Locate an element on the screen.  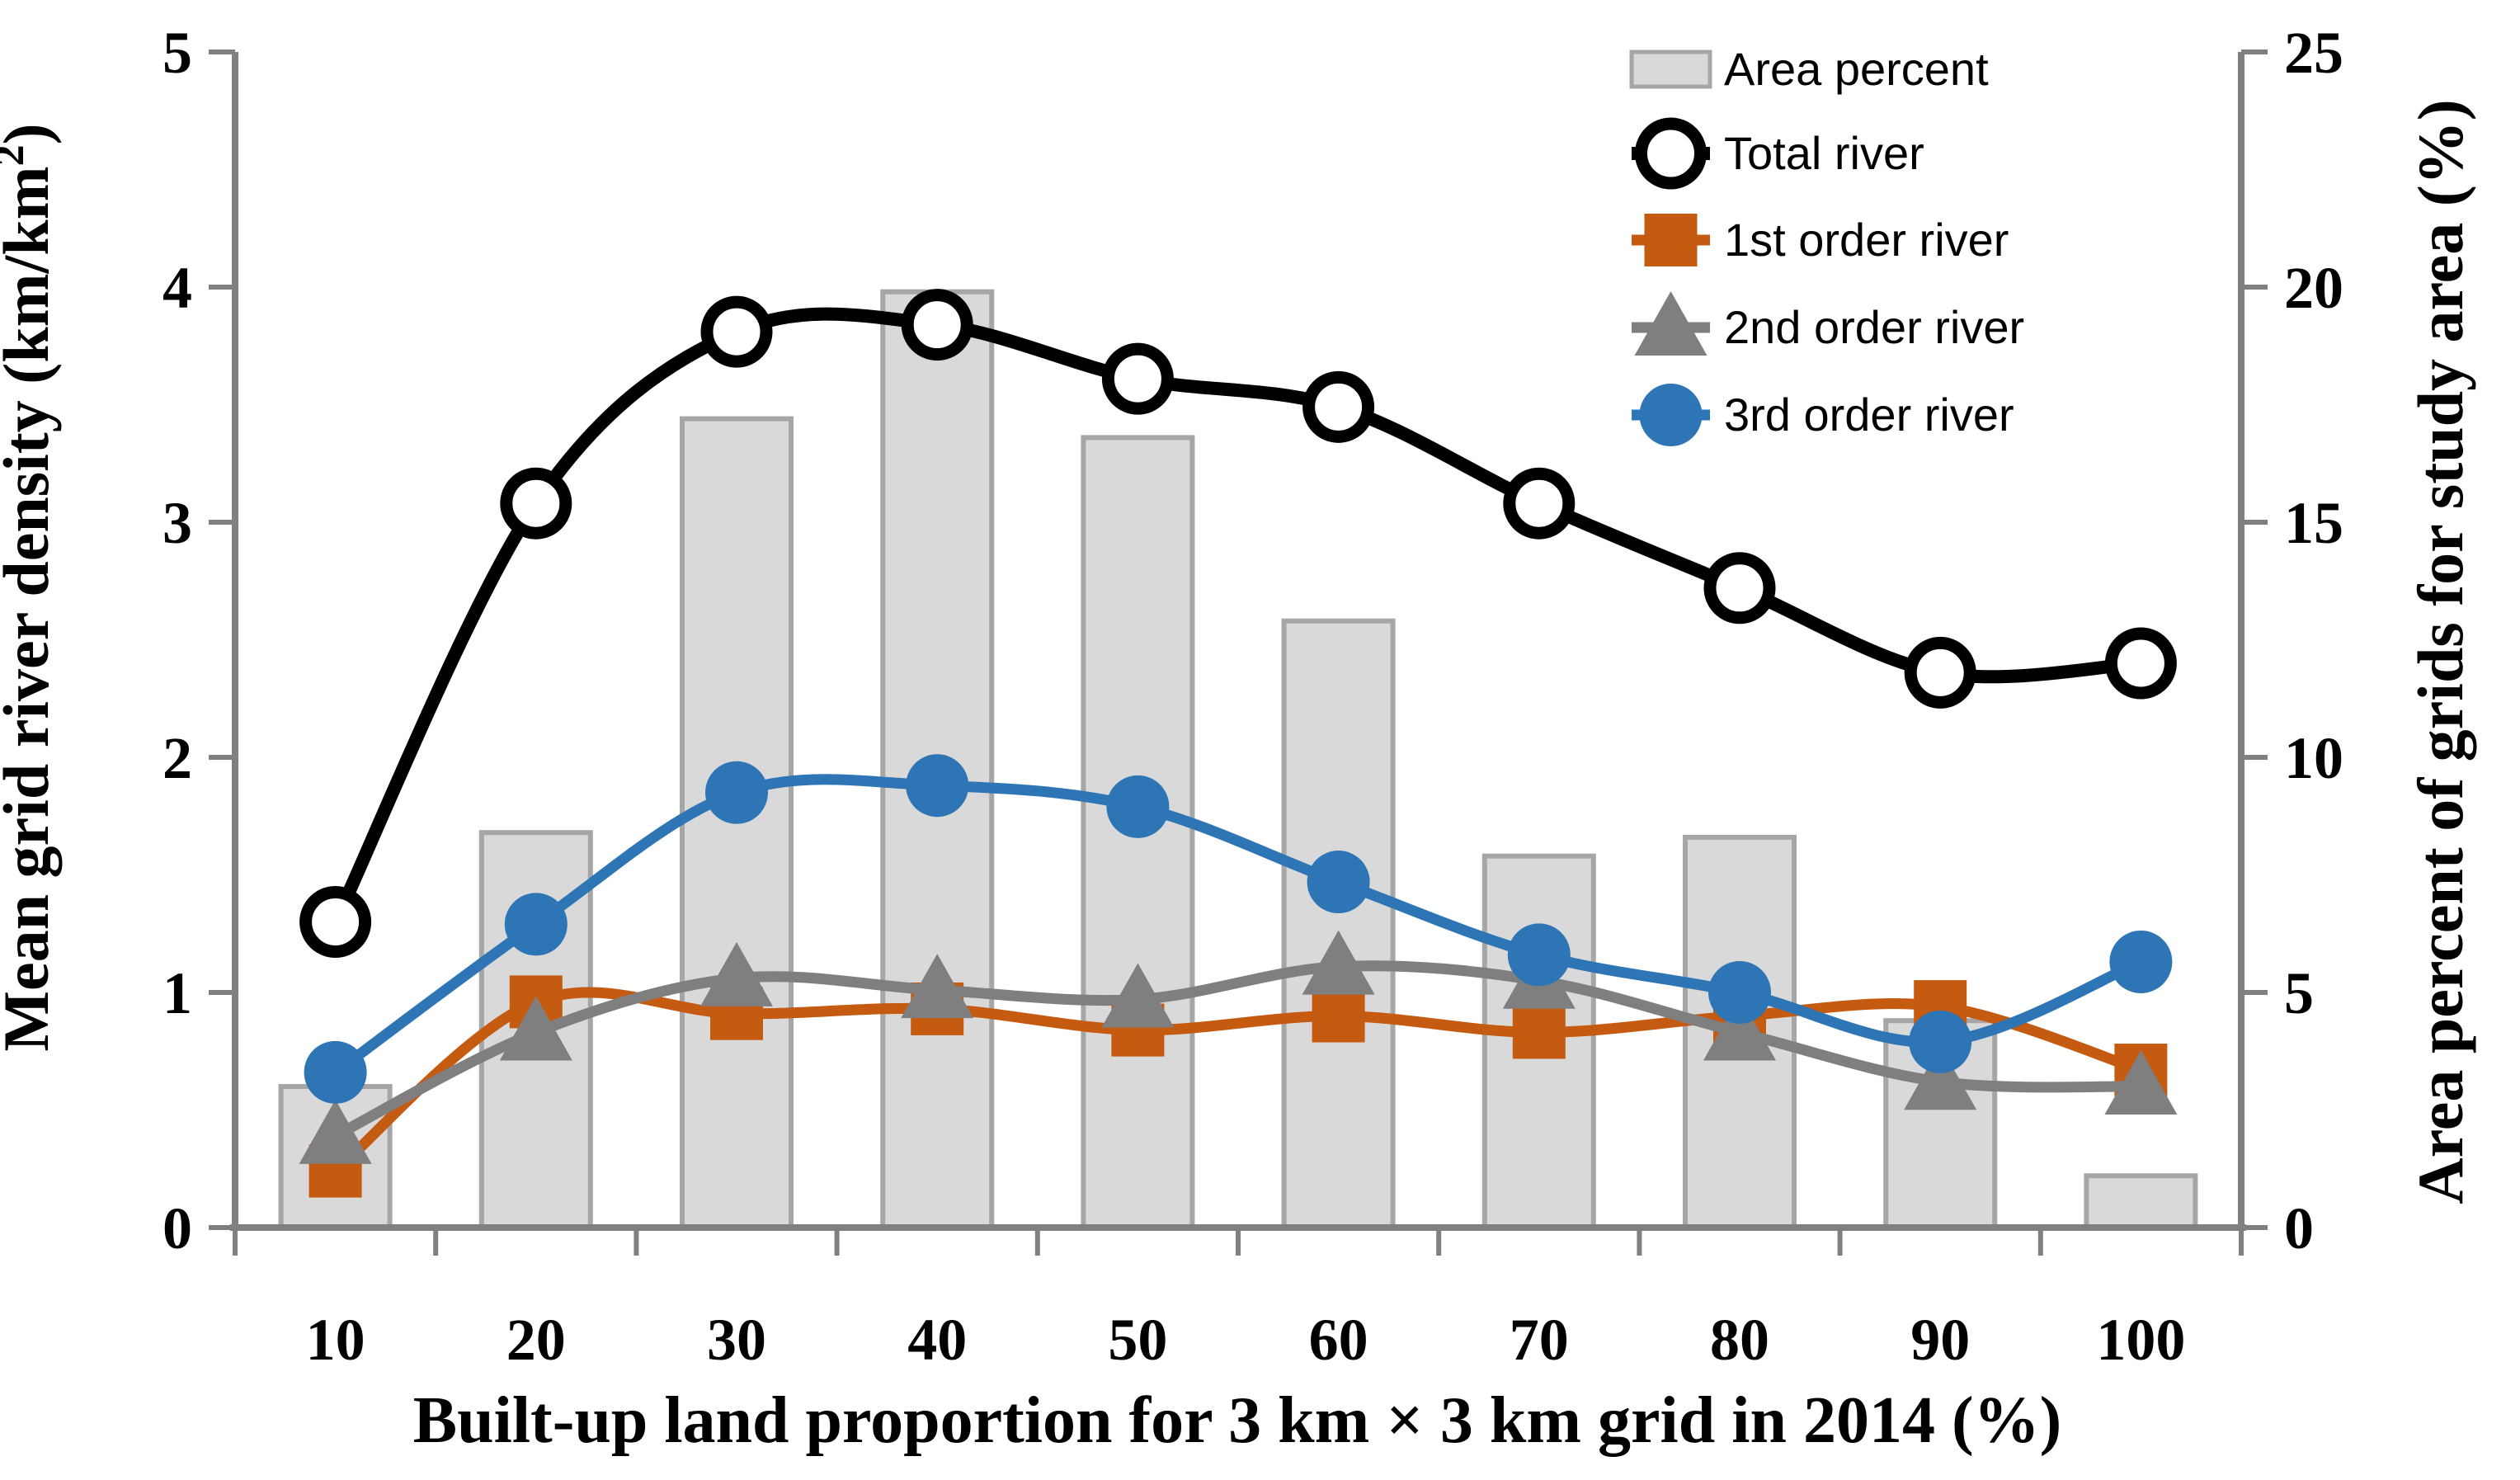
x-tick-label: 30 is located at coordinates (736, 1340).